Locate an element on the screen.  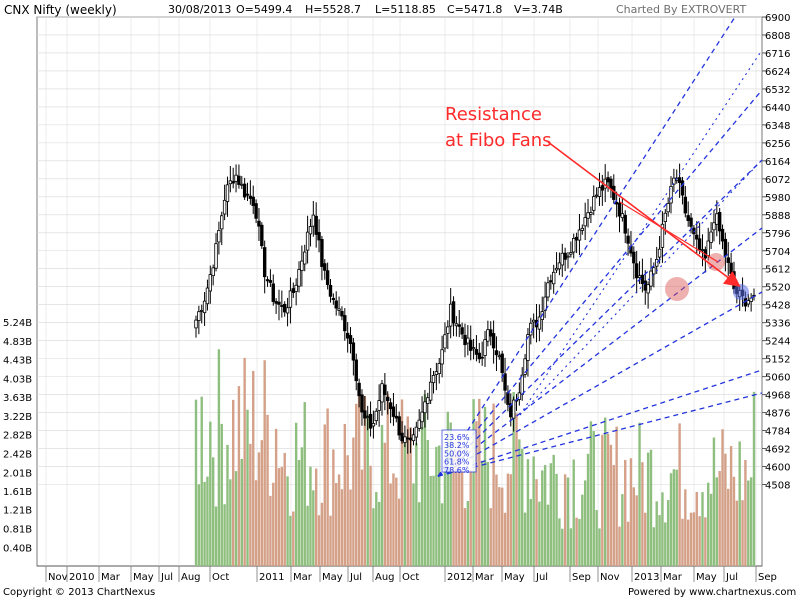
price-tick-label: 4968 is located at coordinates (777, 396).